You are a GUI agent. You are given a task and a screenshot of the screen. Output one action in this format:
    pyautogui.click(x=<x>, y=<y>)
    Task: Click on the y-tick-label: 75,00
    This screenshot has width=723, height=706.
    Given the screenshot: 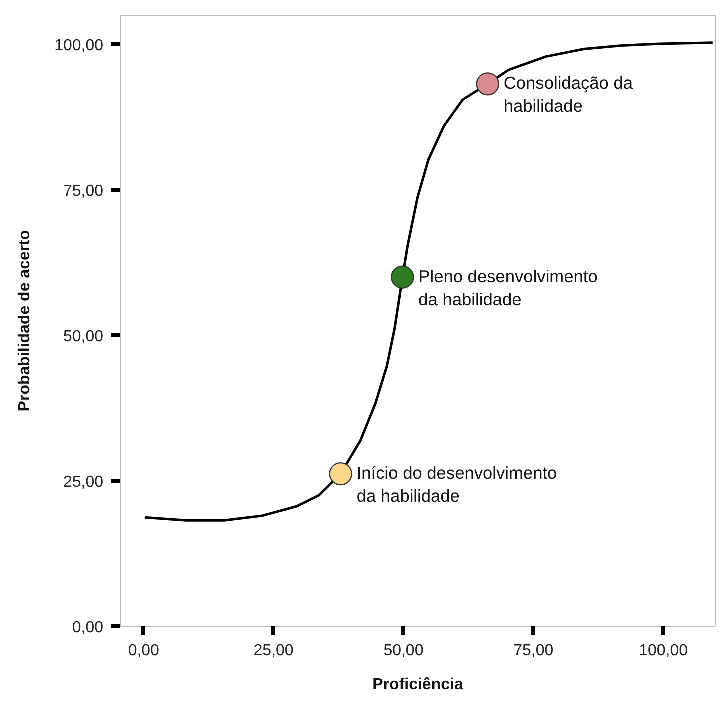 What is the action you would take?
    pyautogui.click(x=83, y=191)
    